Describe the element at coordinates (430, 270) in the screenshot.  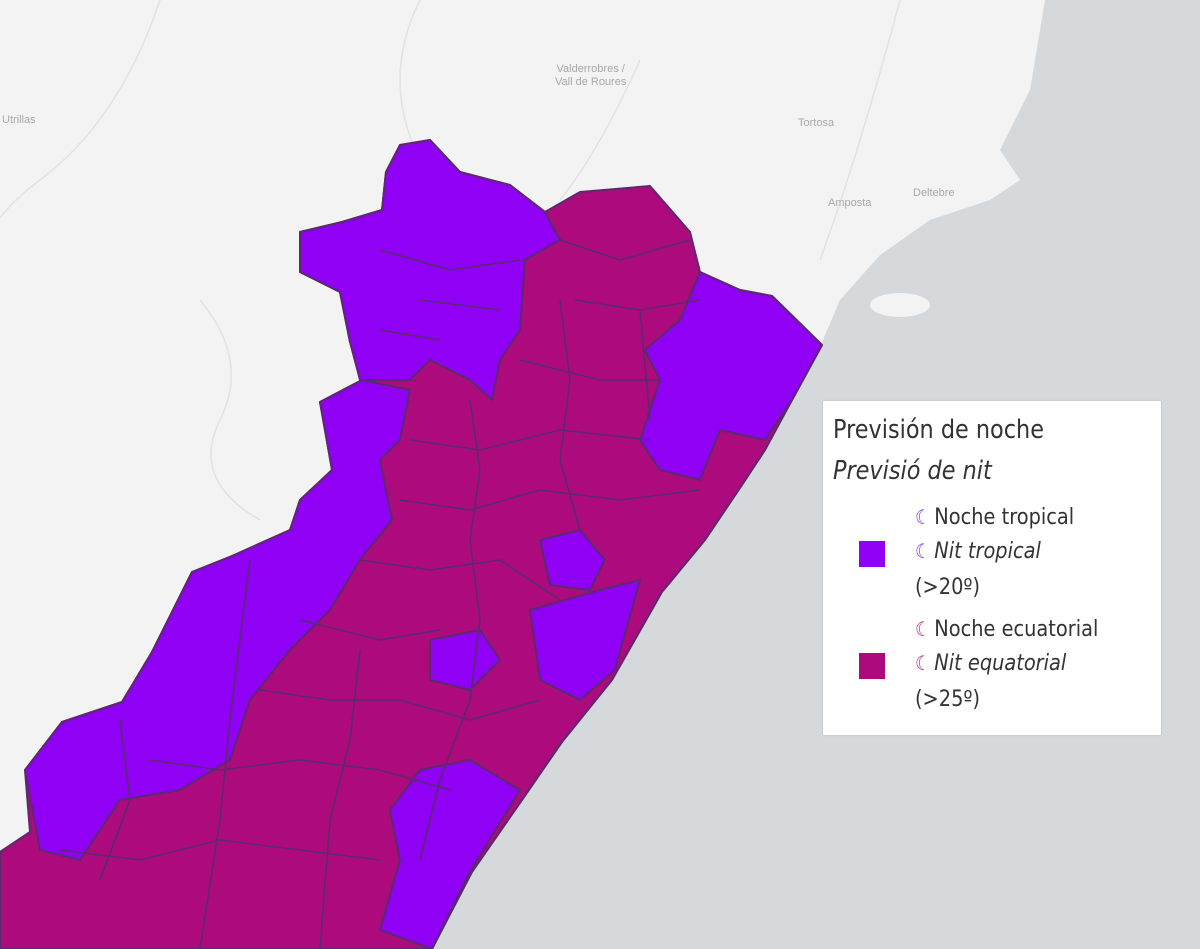
I see `region-tropical-north` at that location.